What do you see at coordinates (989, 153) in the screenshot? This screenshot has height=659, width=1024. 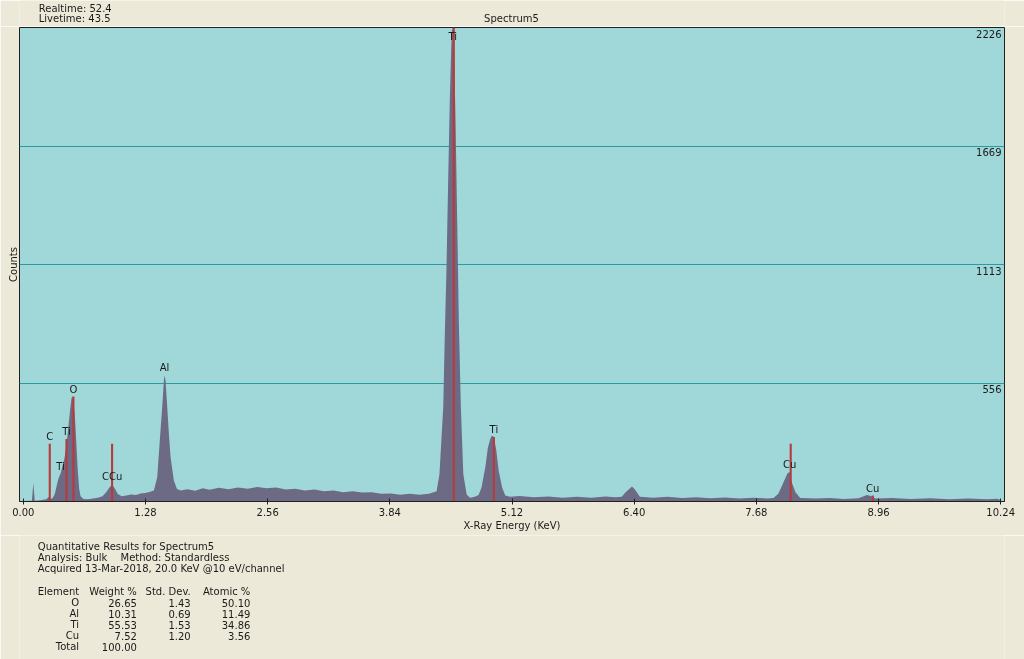 I see `y-tick-label: 1669` at bounding box center [989, 153].